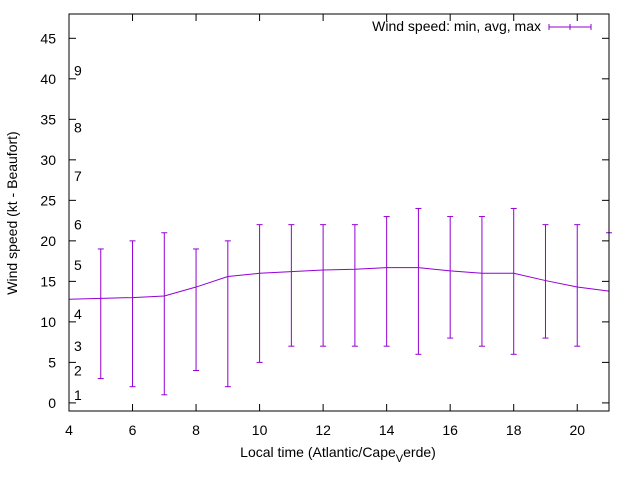 The width and height of the screenshot is (640, 480). Describe the element at coordinates (78, 265) in the screenshot. I see `beaufort-label: 5` at that location.